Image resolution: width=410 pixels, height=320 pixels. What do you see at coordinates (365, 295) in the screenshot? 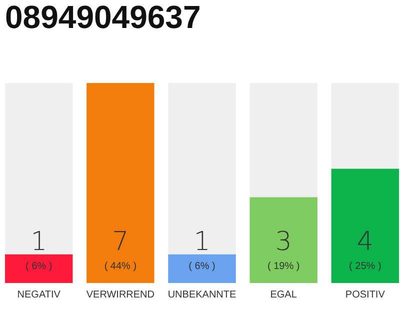
I see `x-tick-label: POSITIV` at bounding box center [365, 295].